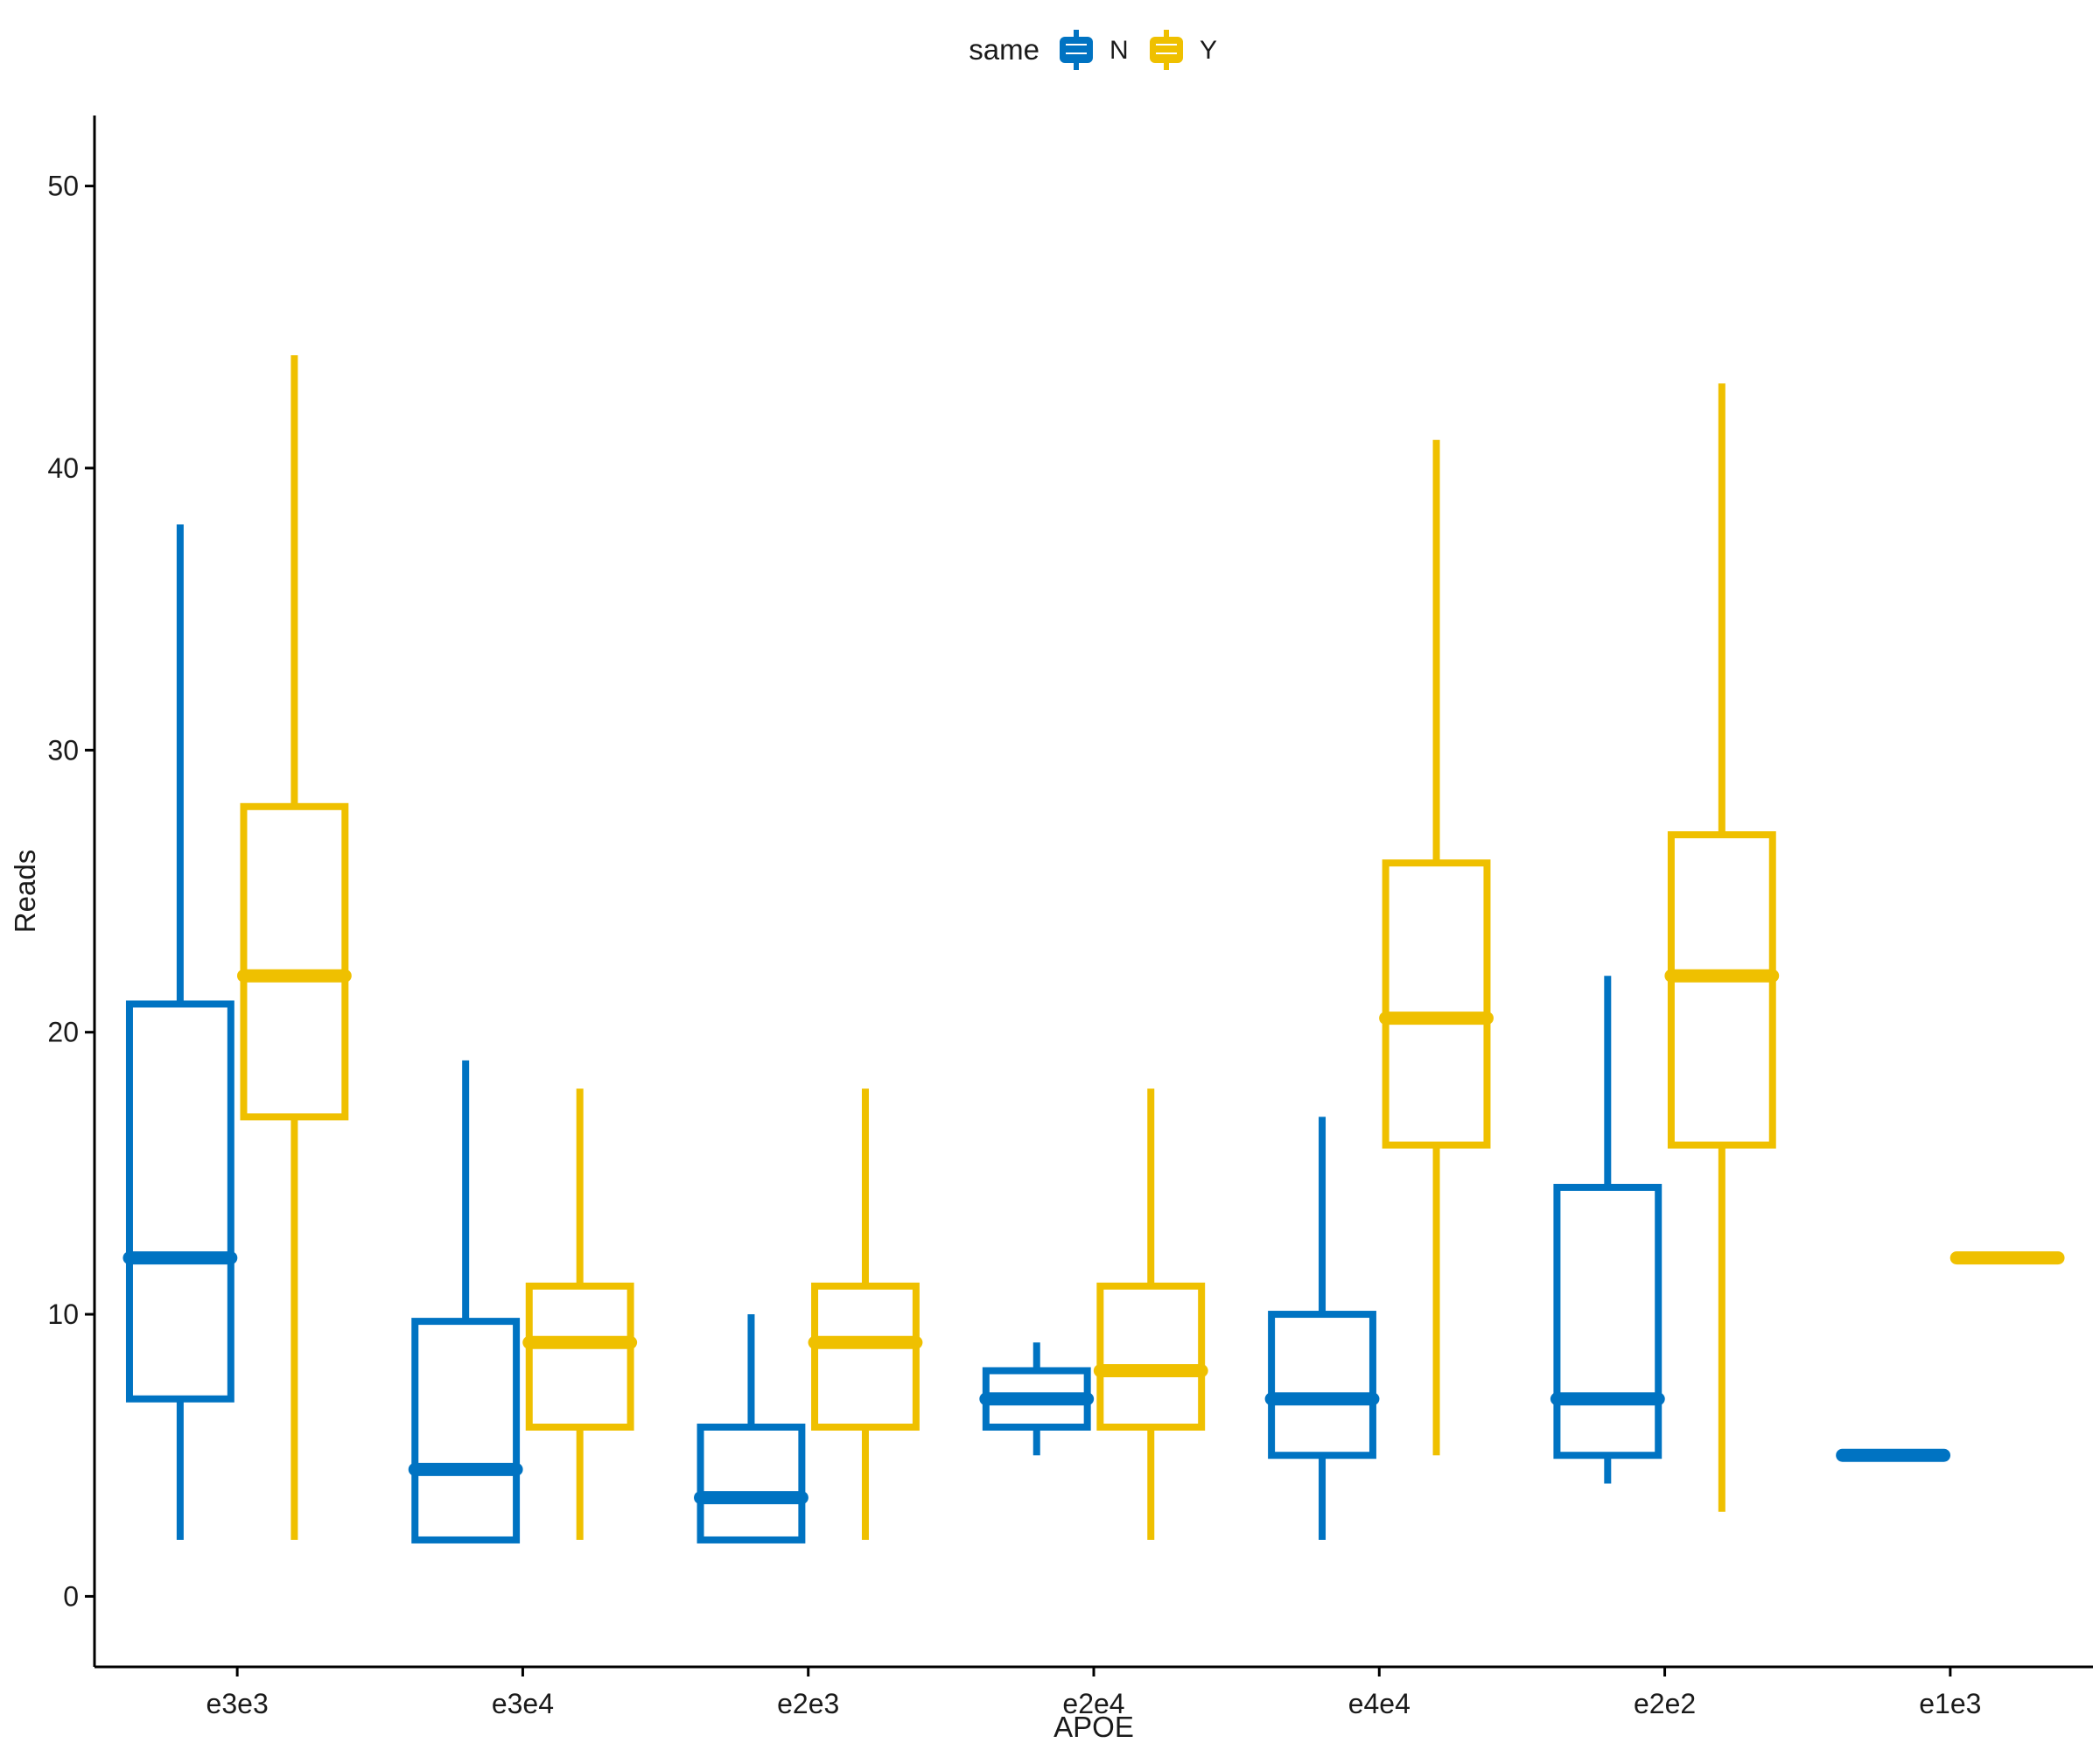 Image resolution: width=2100 pixels, height=1750 pixels. I want to click on box-Y-e3e3, so click(294, 947).